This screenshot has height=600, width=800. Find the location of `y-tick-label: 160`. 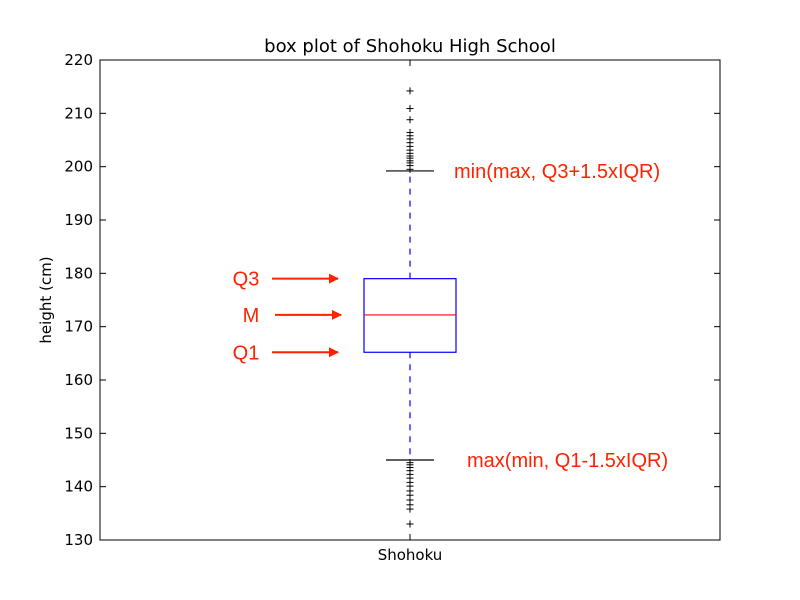

y-tick-label: 160 is located at coordinates (78, 380).